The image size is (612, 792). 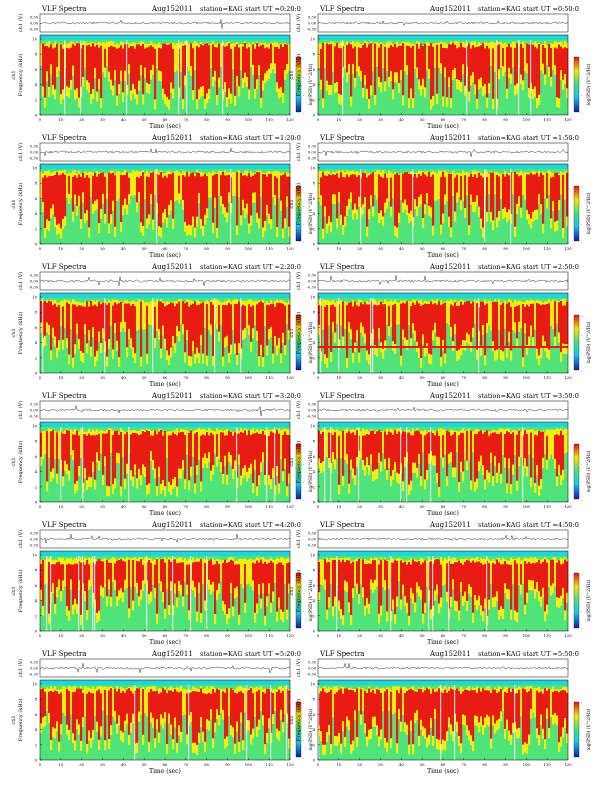 What do you see at coordinates (312, 684) in the screenshot?
I see `freq-tick-label: 10` at bounding box center [312, 684].